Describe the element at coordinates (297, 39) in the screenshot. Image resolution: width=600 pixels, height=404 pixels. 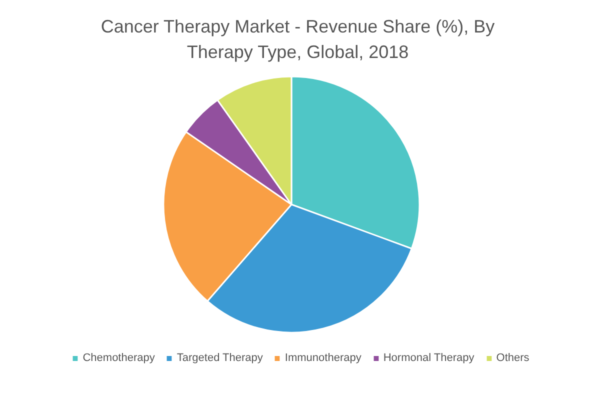
I see `chart-title: Cancer Therapy Market - Revenue Share (%), By Therapy Type, Global, 2018` at that location.